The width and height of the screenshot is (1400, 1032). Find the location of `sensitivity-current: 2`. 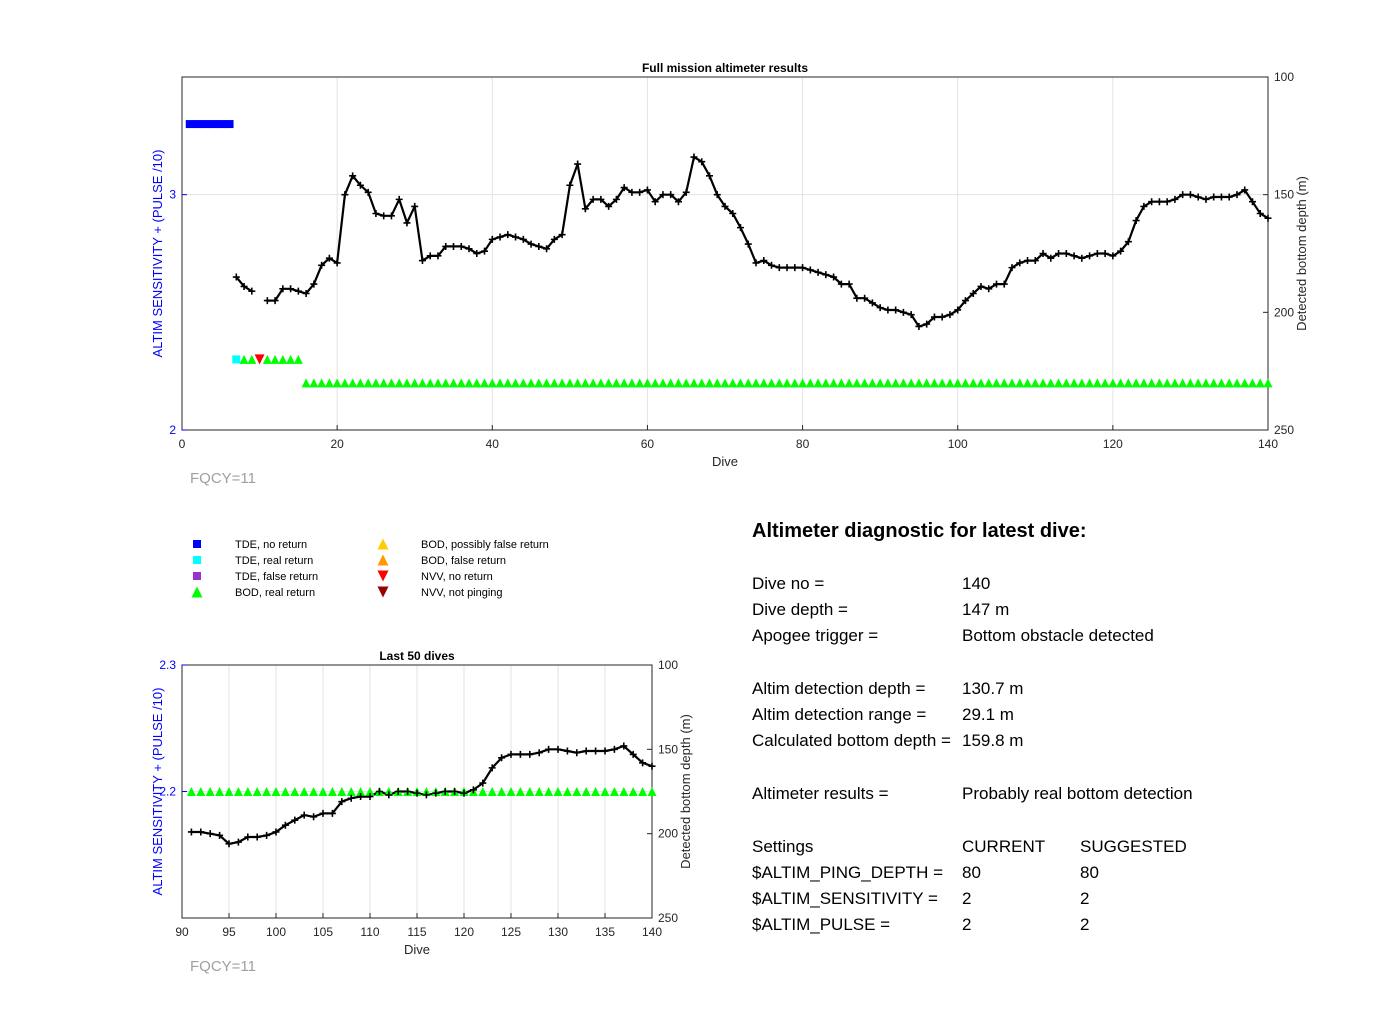

sensitivity-current: 2 is located at coordinates (967, 898).